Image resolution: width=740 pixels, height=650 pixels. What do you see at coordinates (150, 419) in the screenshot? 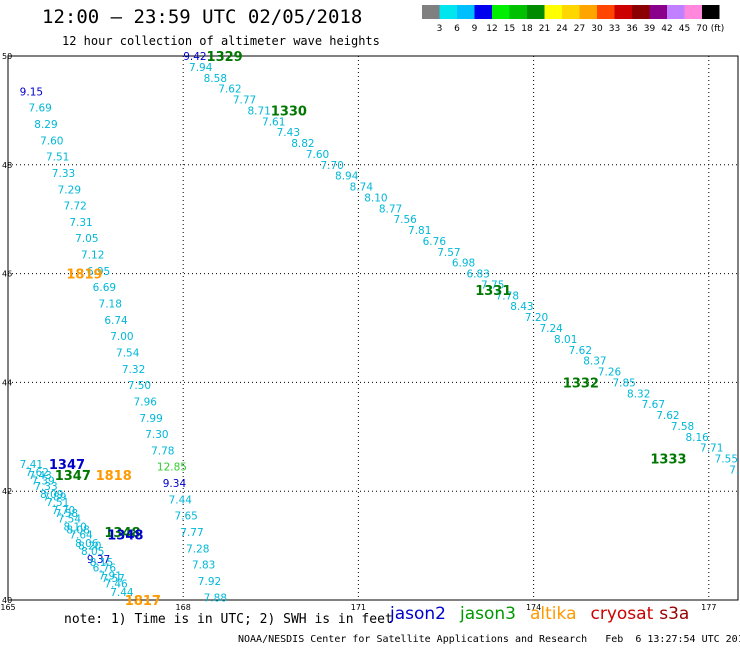
I see `wave-height-value: 7.99` at bounding box center [150, 419].